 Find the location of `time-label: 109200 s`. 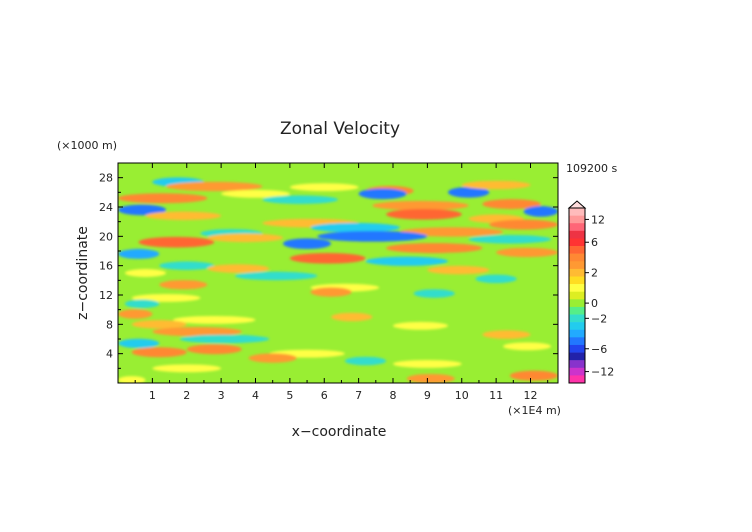

time-label: 109200 s is located at coordinates (591, 168).